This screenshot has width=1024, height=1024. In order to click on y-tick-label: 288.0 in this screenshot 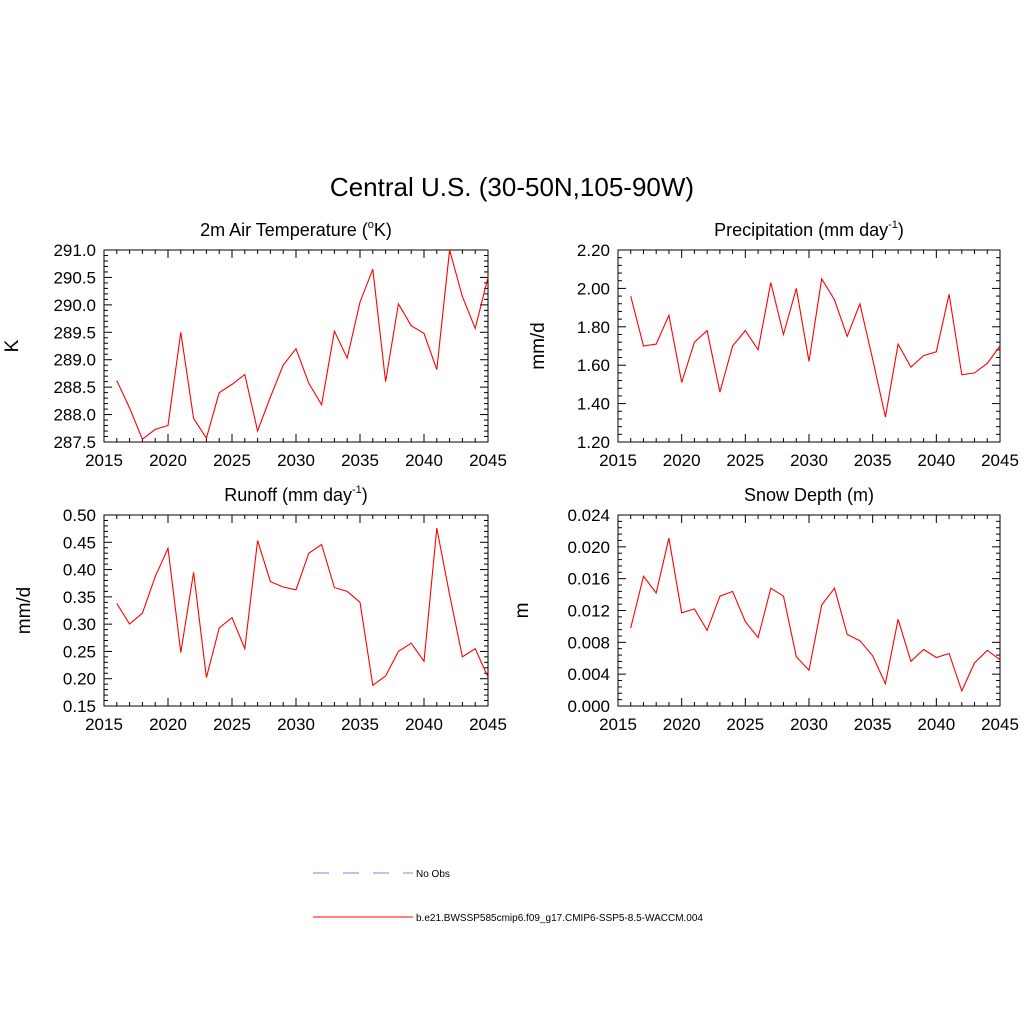, I will do `click(74, 415)`.